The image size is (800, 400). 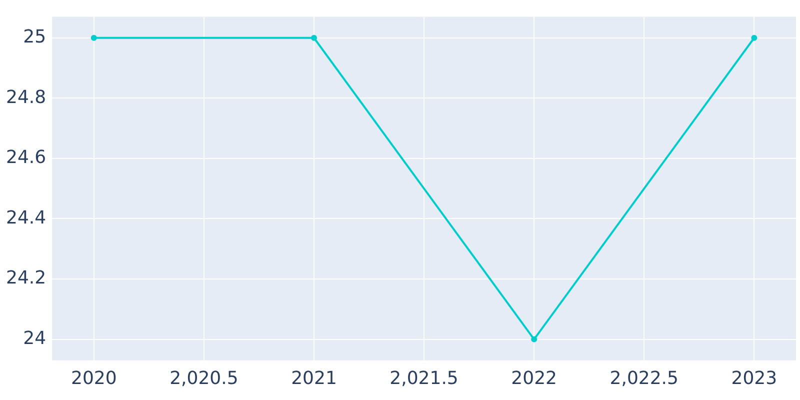 I want to click on x-tick-label: 2,022.5, so click(x=644, y=378).